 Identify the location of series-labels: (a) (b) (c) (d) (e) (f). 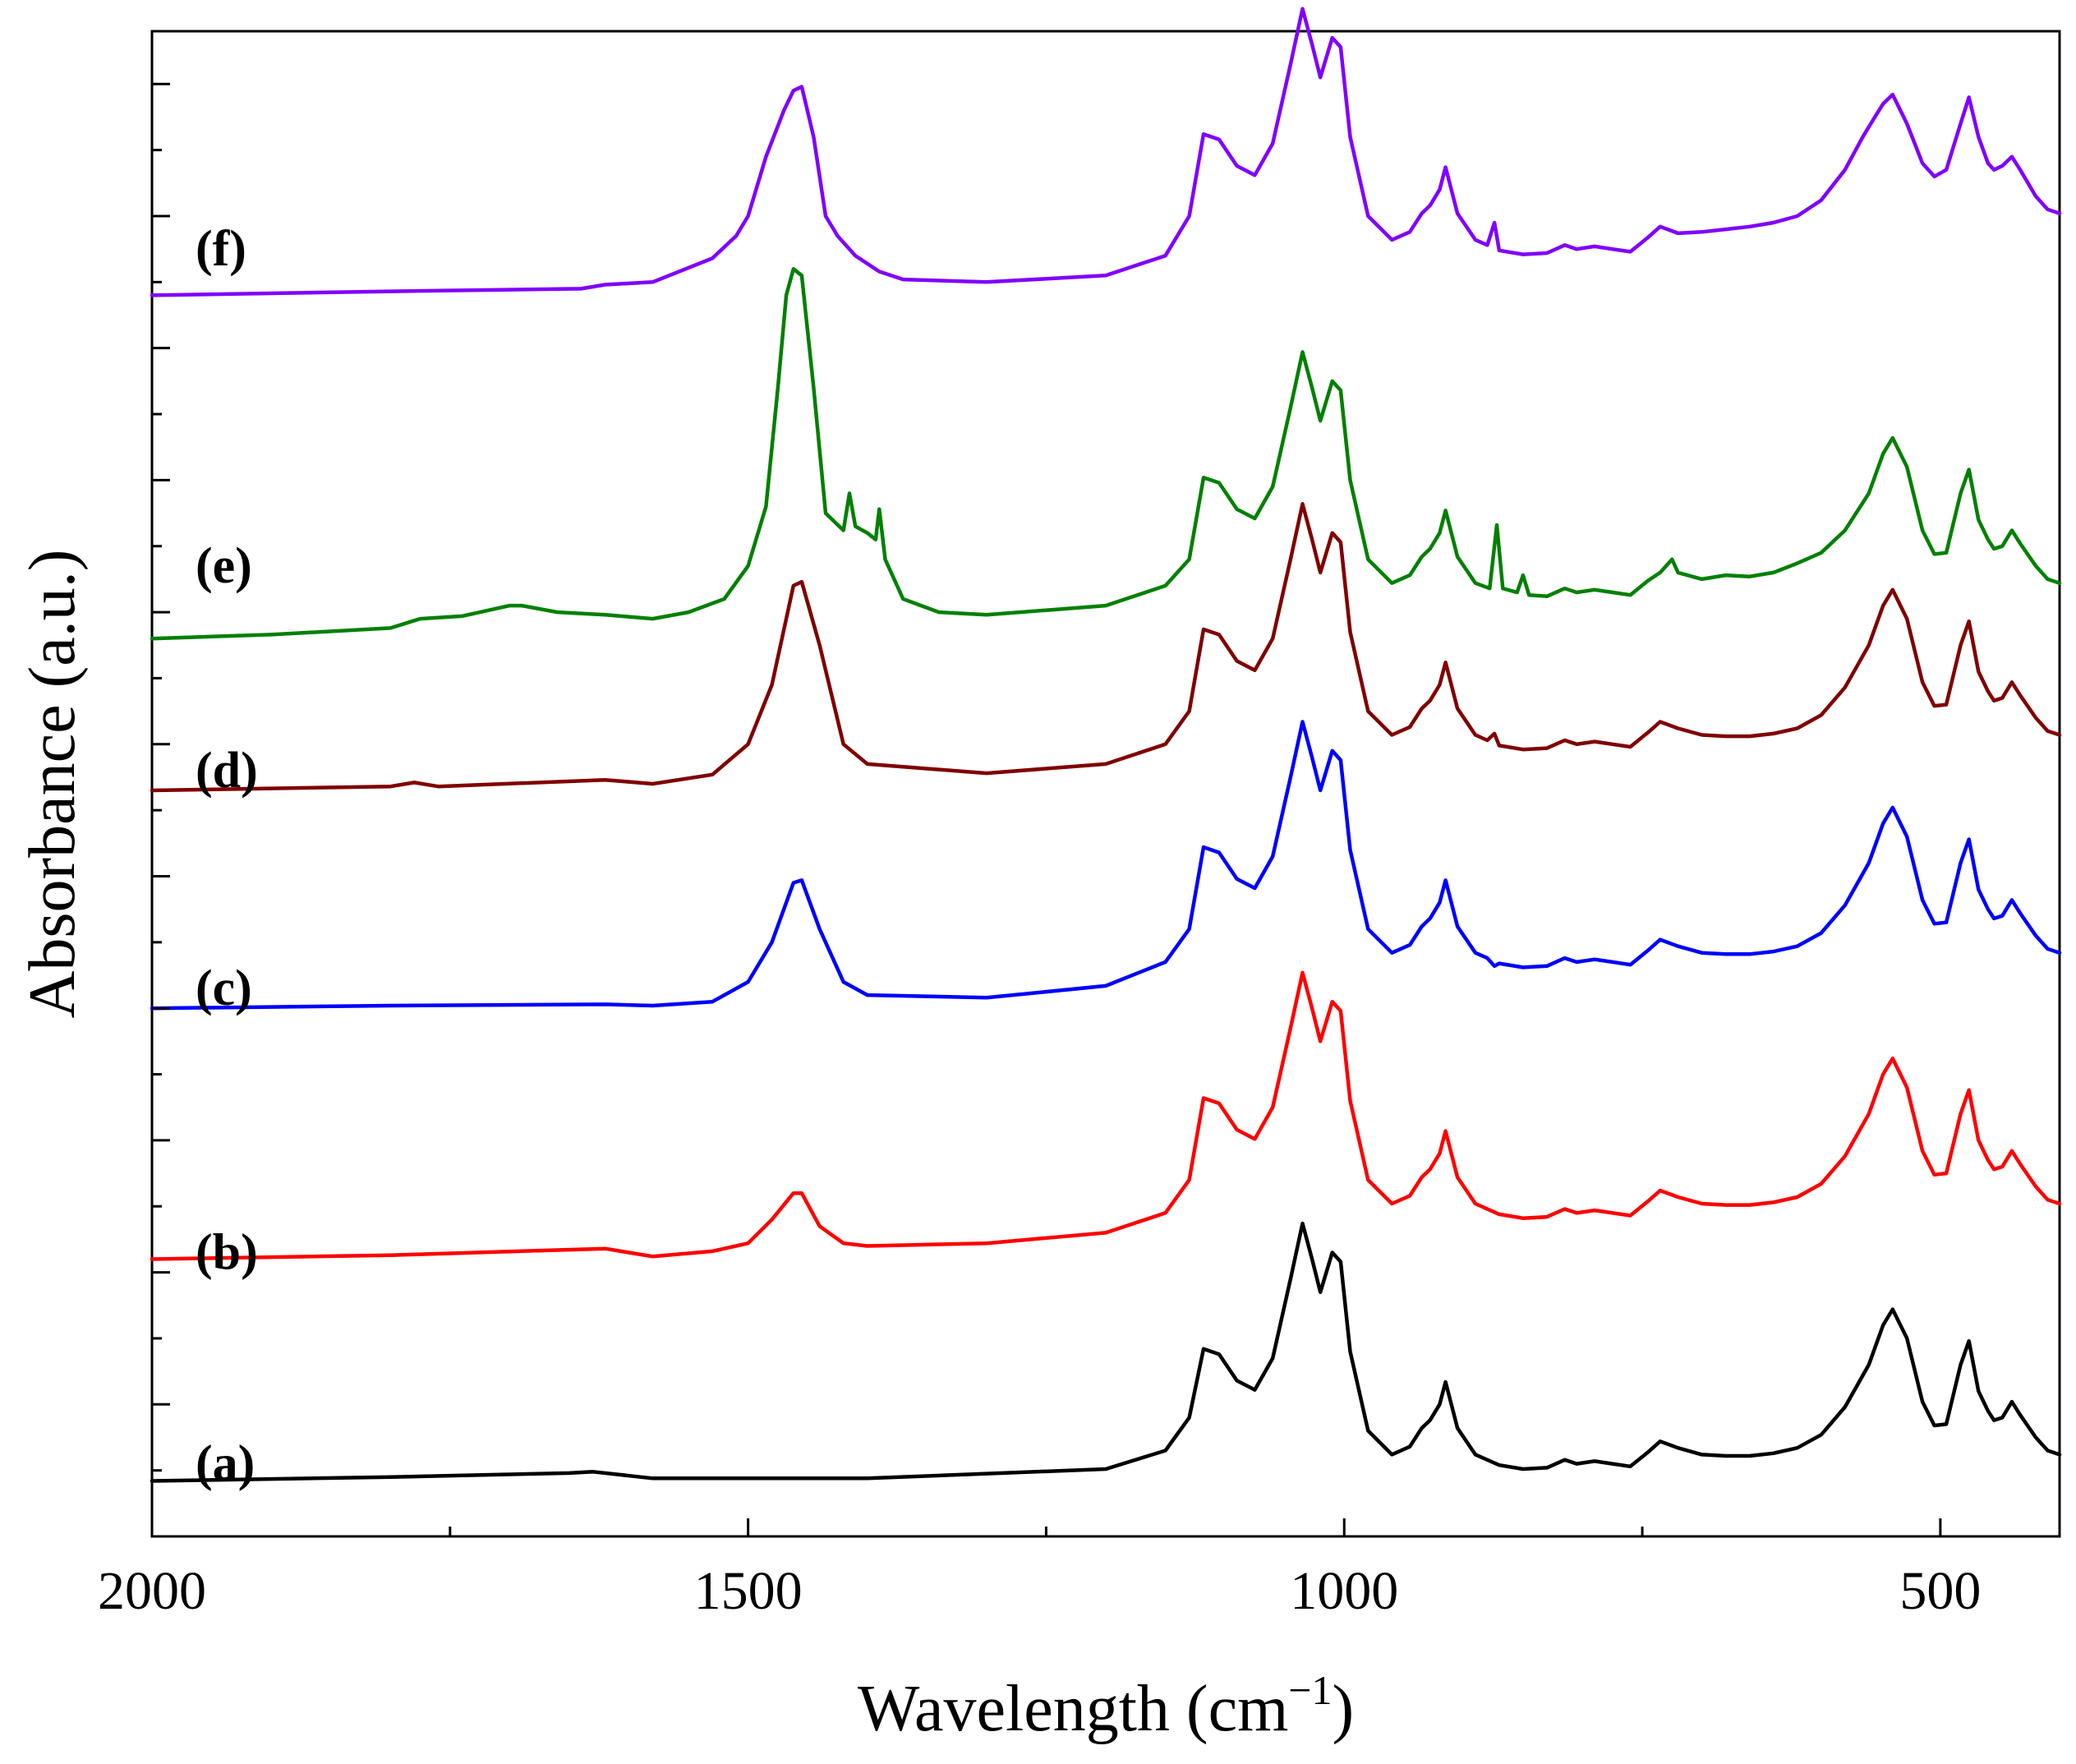
(227, 856).